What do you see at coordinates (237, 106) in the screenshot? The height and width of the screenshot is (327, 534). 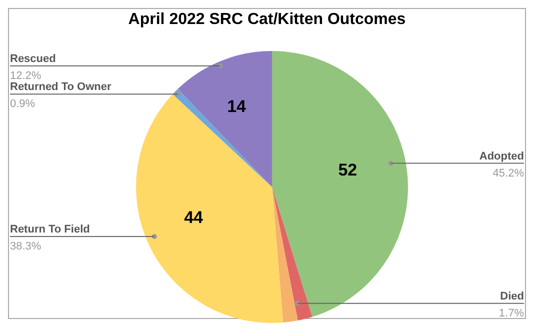 I see `data-label: 14` at bounding box center [237, 106].